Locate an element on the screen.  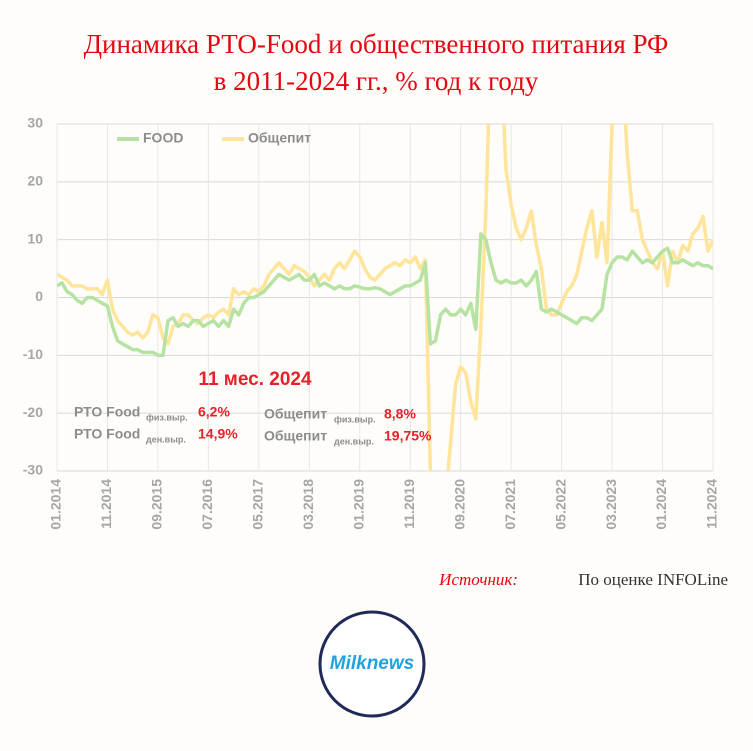
legend-label: Общепит is located at coordinates (279, 138).